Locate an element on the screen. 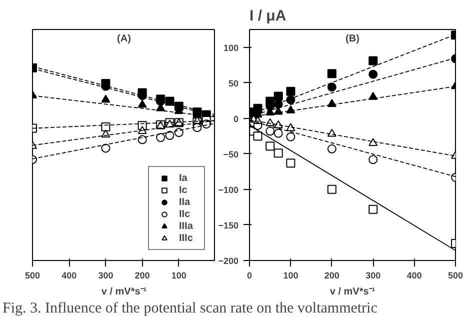 Image resolution: width=474 pixels, height=332 pixels. y-tick-label: 50 is located at coordinates (233, 83).